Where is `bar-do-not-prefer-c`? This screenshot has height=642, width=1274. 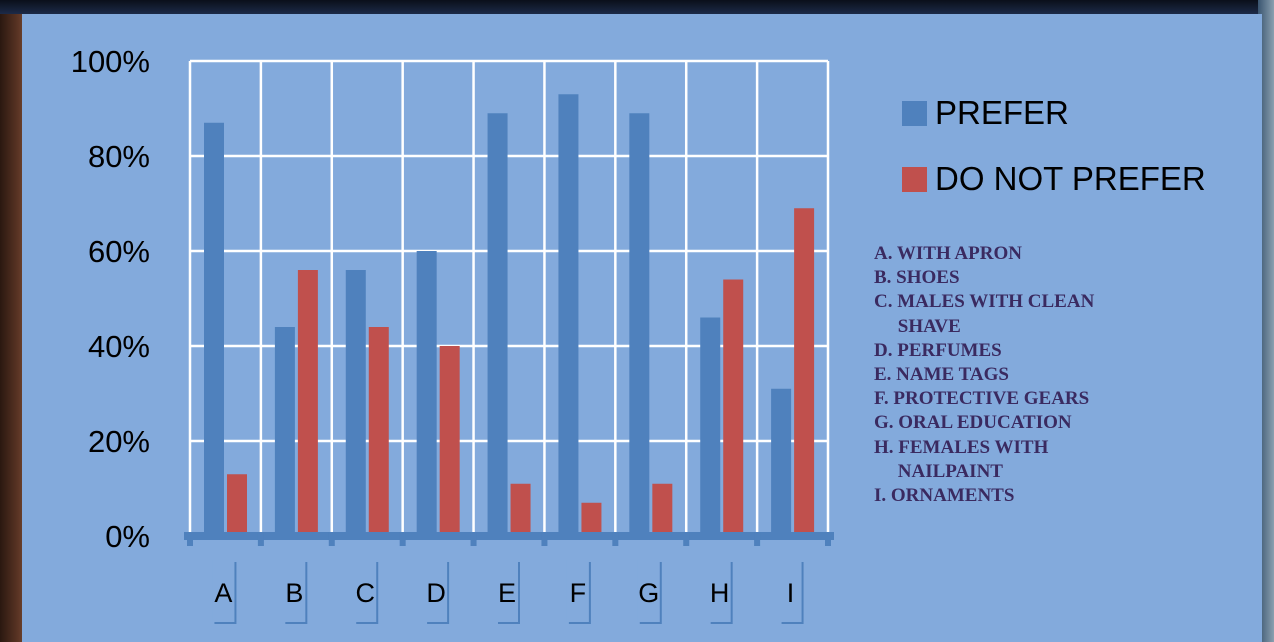 bar-do-not-prefer-c is located at coordinates (378, 431).